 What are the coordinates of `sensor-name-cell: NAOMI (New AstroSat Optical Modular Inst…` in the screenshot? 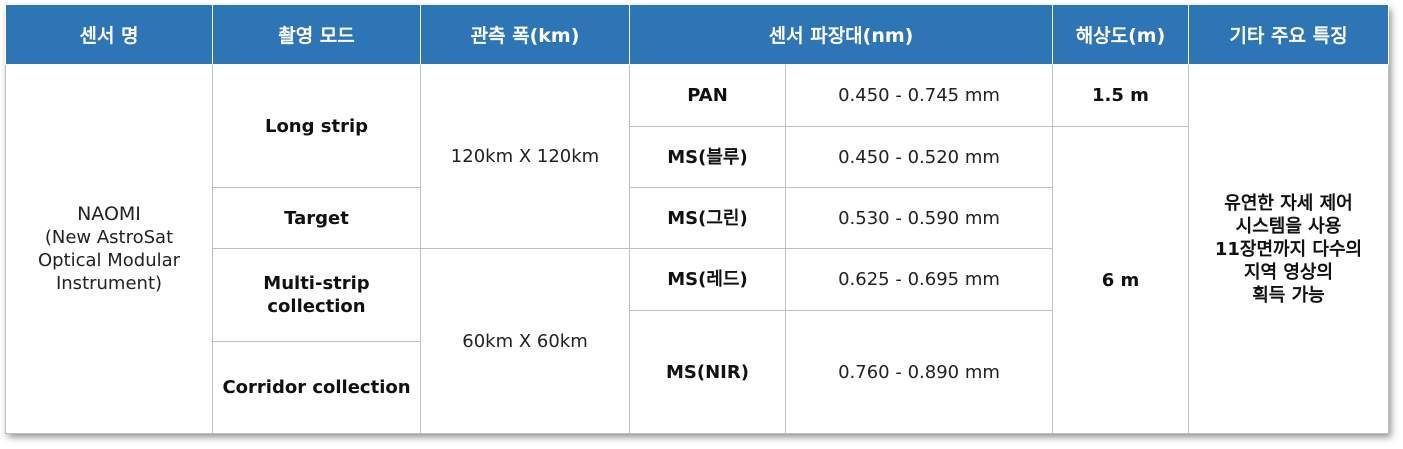 It's located at (109, 249).